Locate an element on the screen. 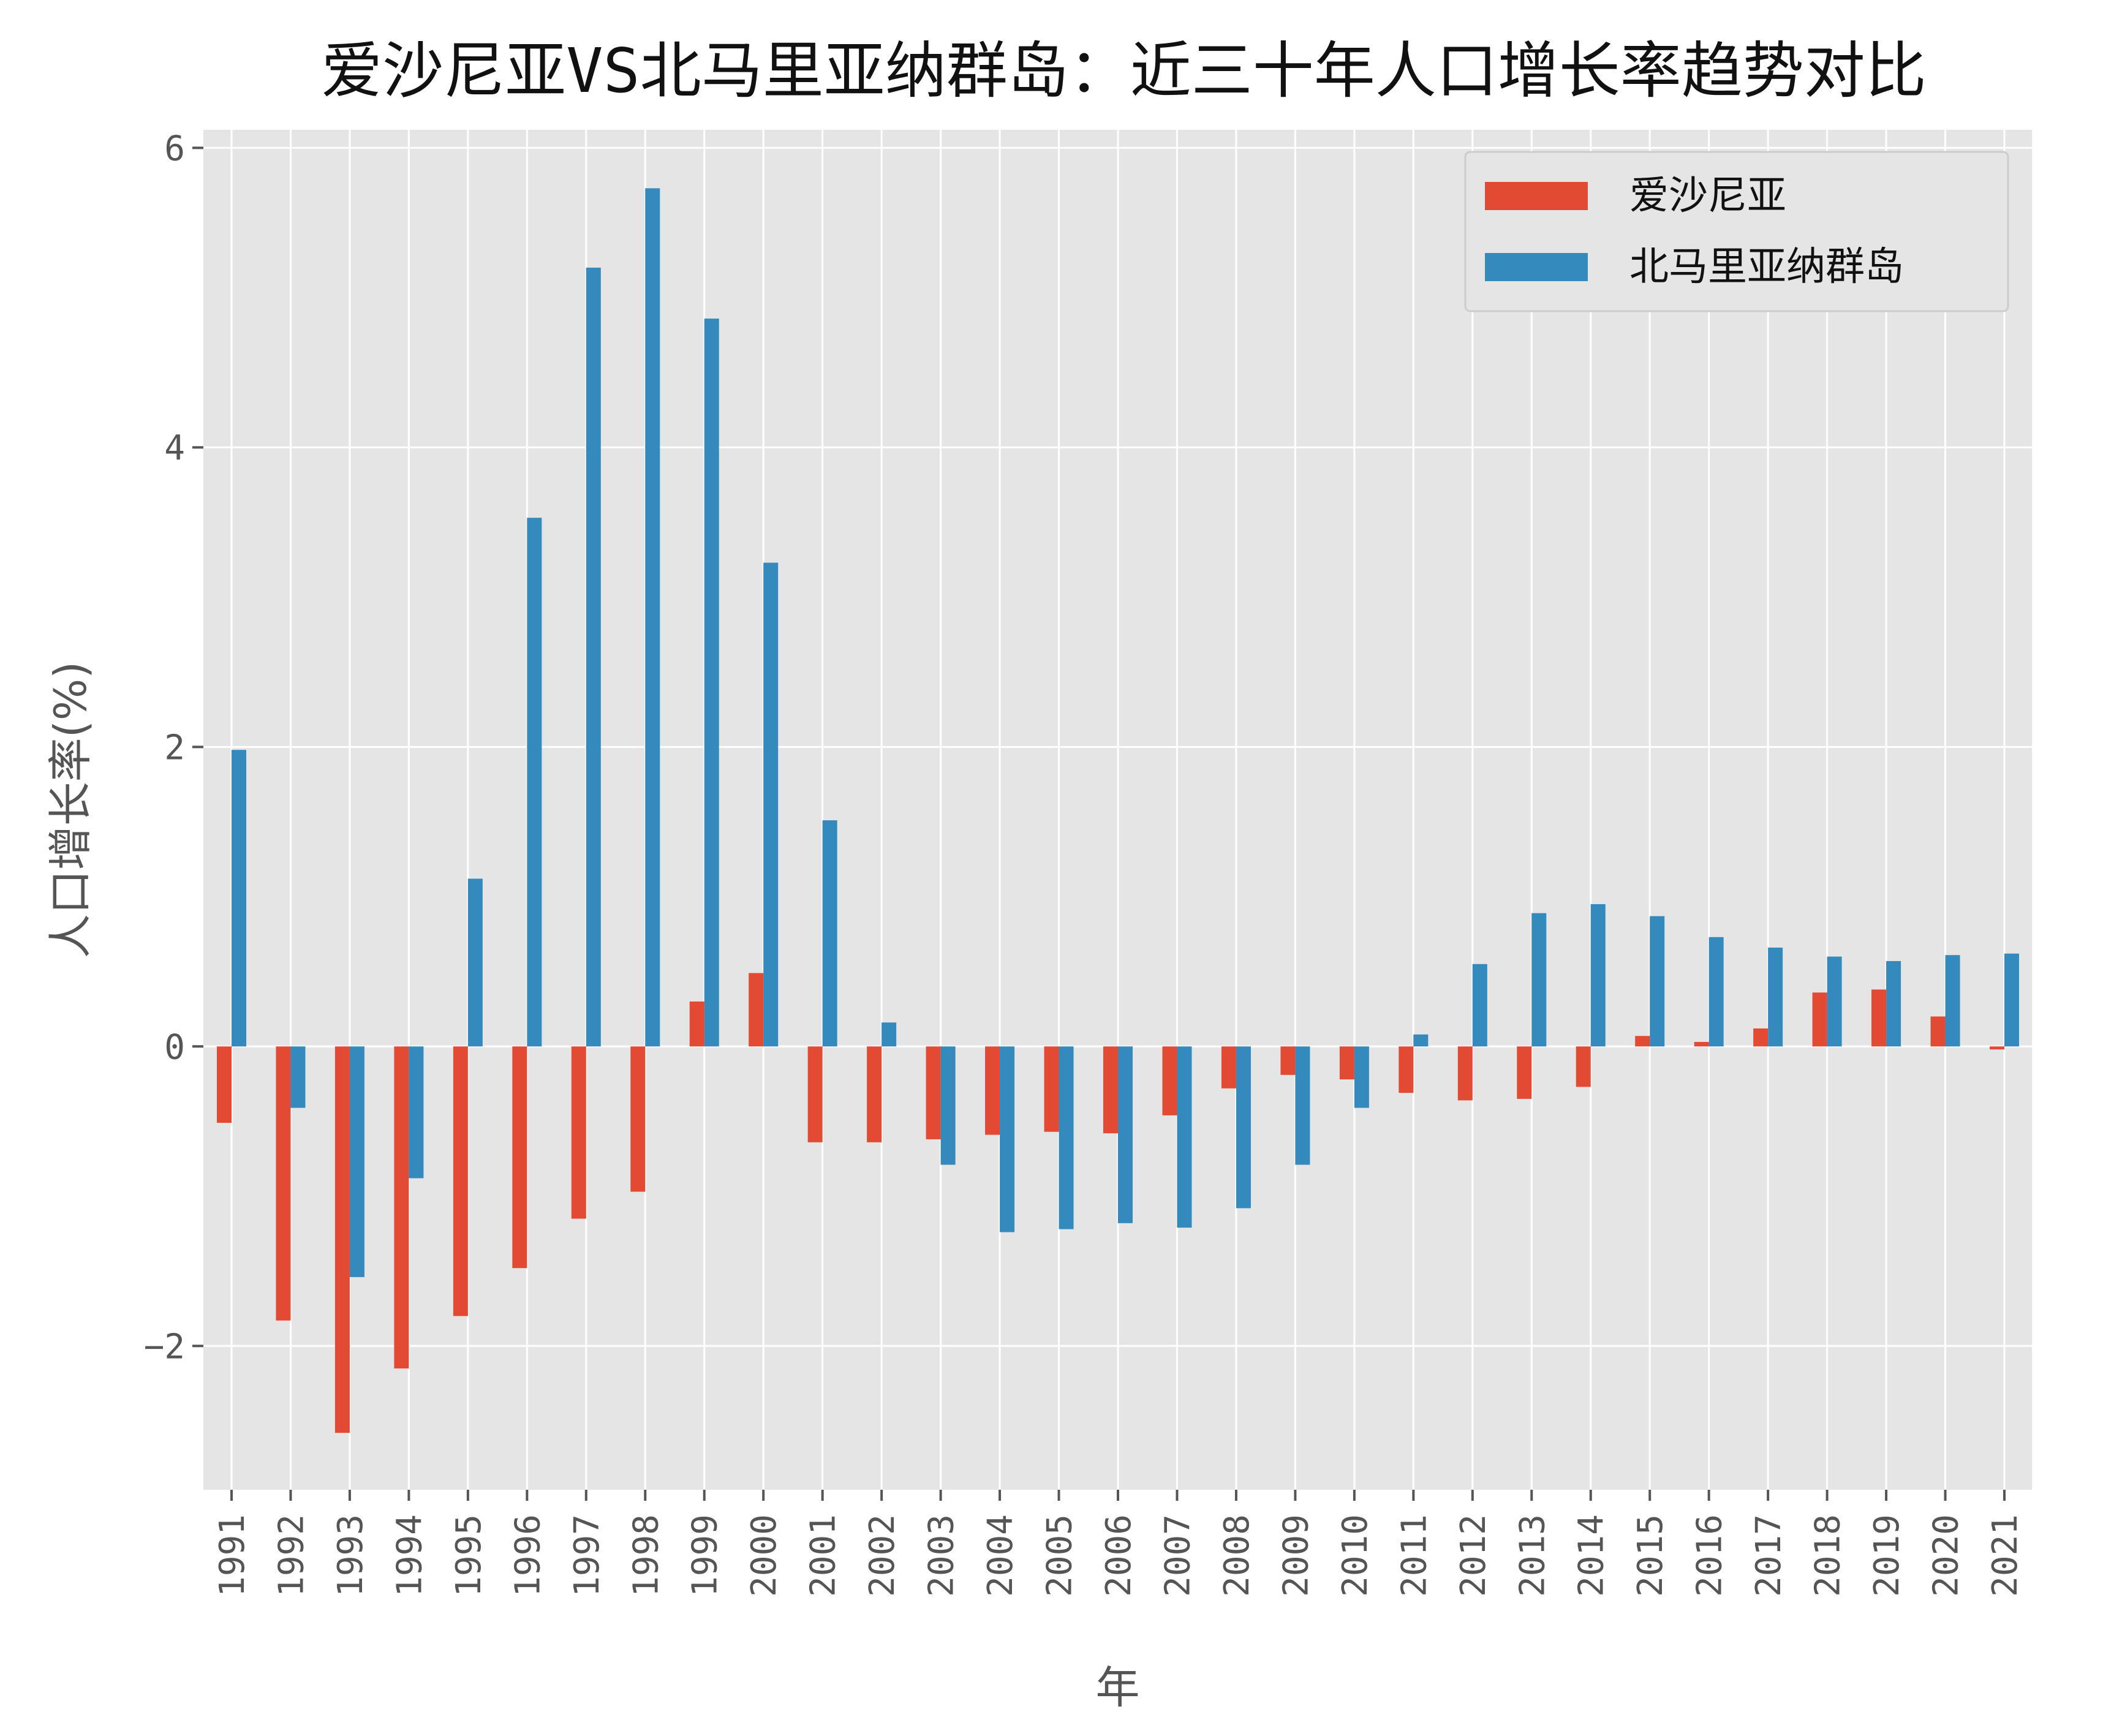 The height and width of the screenshot is (1736, 2103). bar-northern-mariana-islands-2019 is located at coordinates (1893, 1003).